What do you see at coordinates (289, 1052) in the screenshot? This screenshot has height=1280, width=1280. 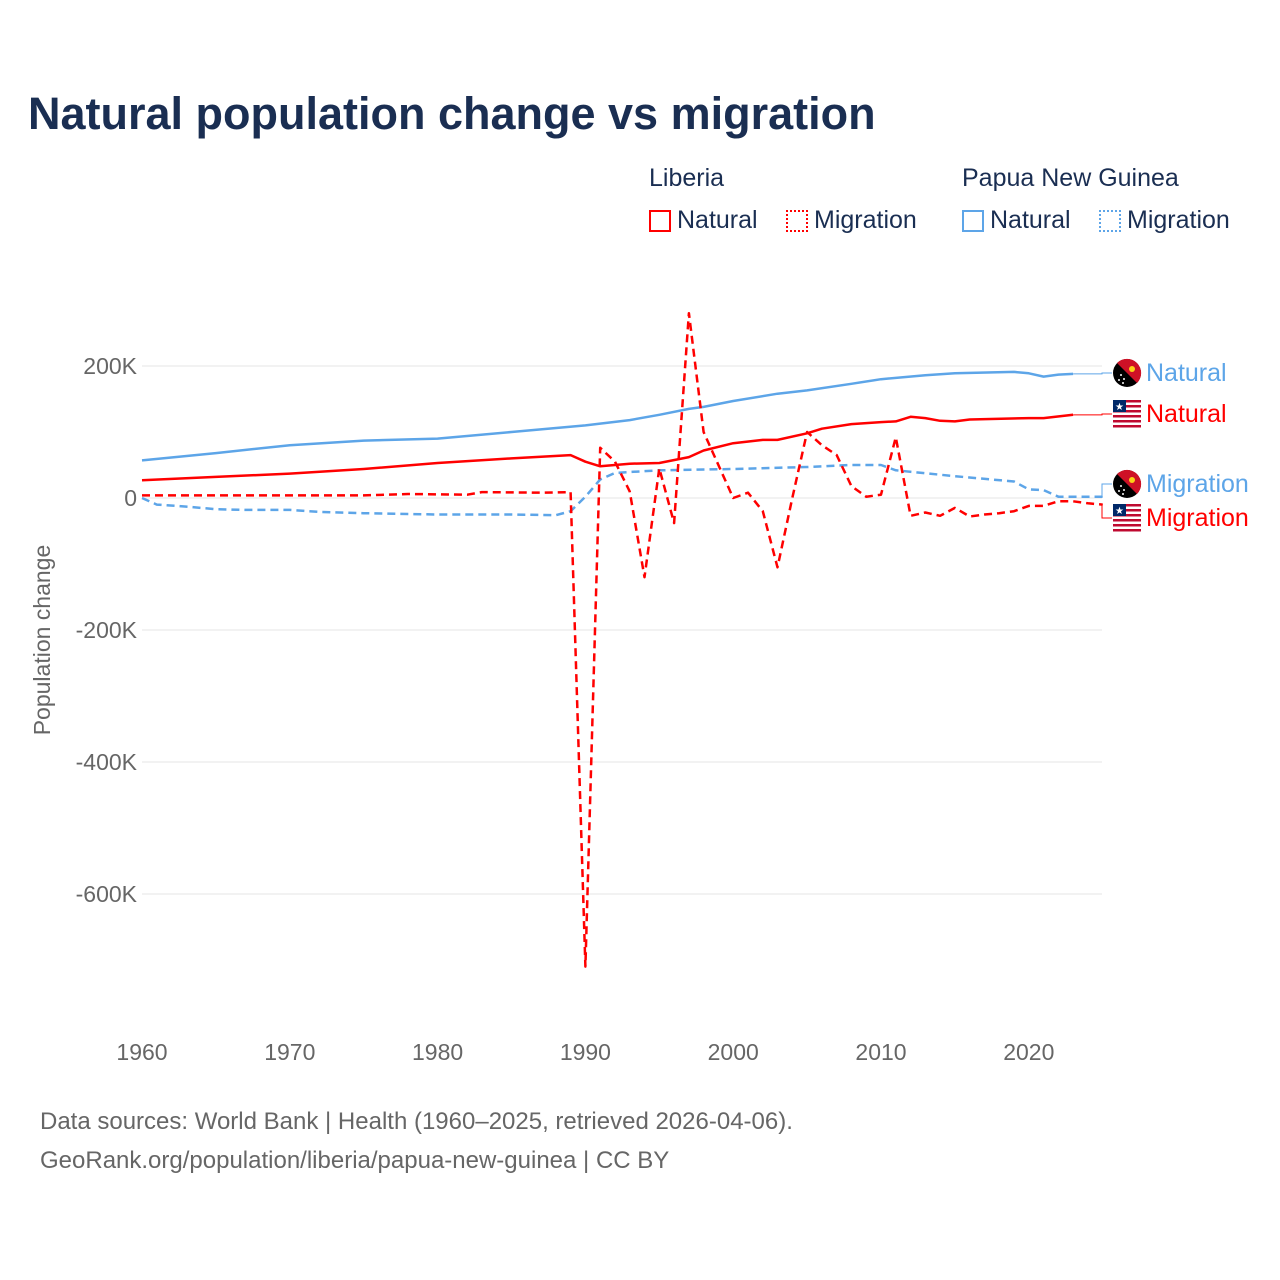 I see `x-tick-label: 1970` at bounding box center [289, 1052].